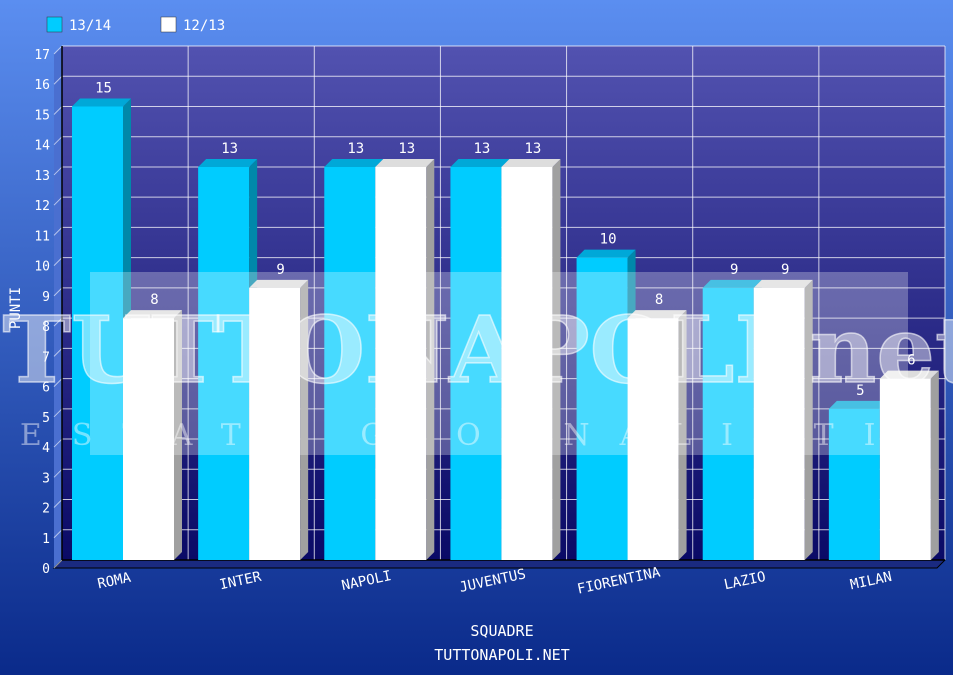 Image resolution: width=953 pixels, height=675 pixels. I want to click on y-tick-label: 3, so click(46, 478).